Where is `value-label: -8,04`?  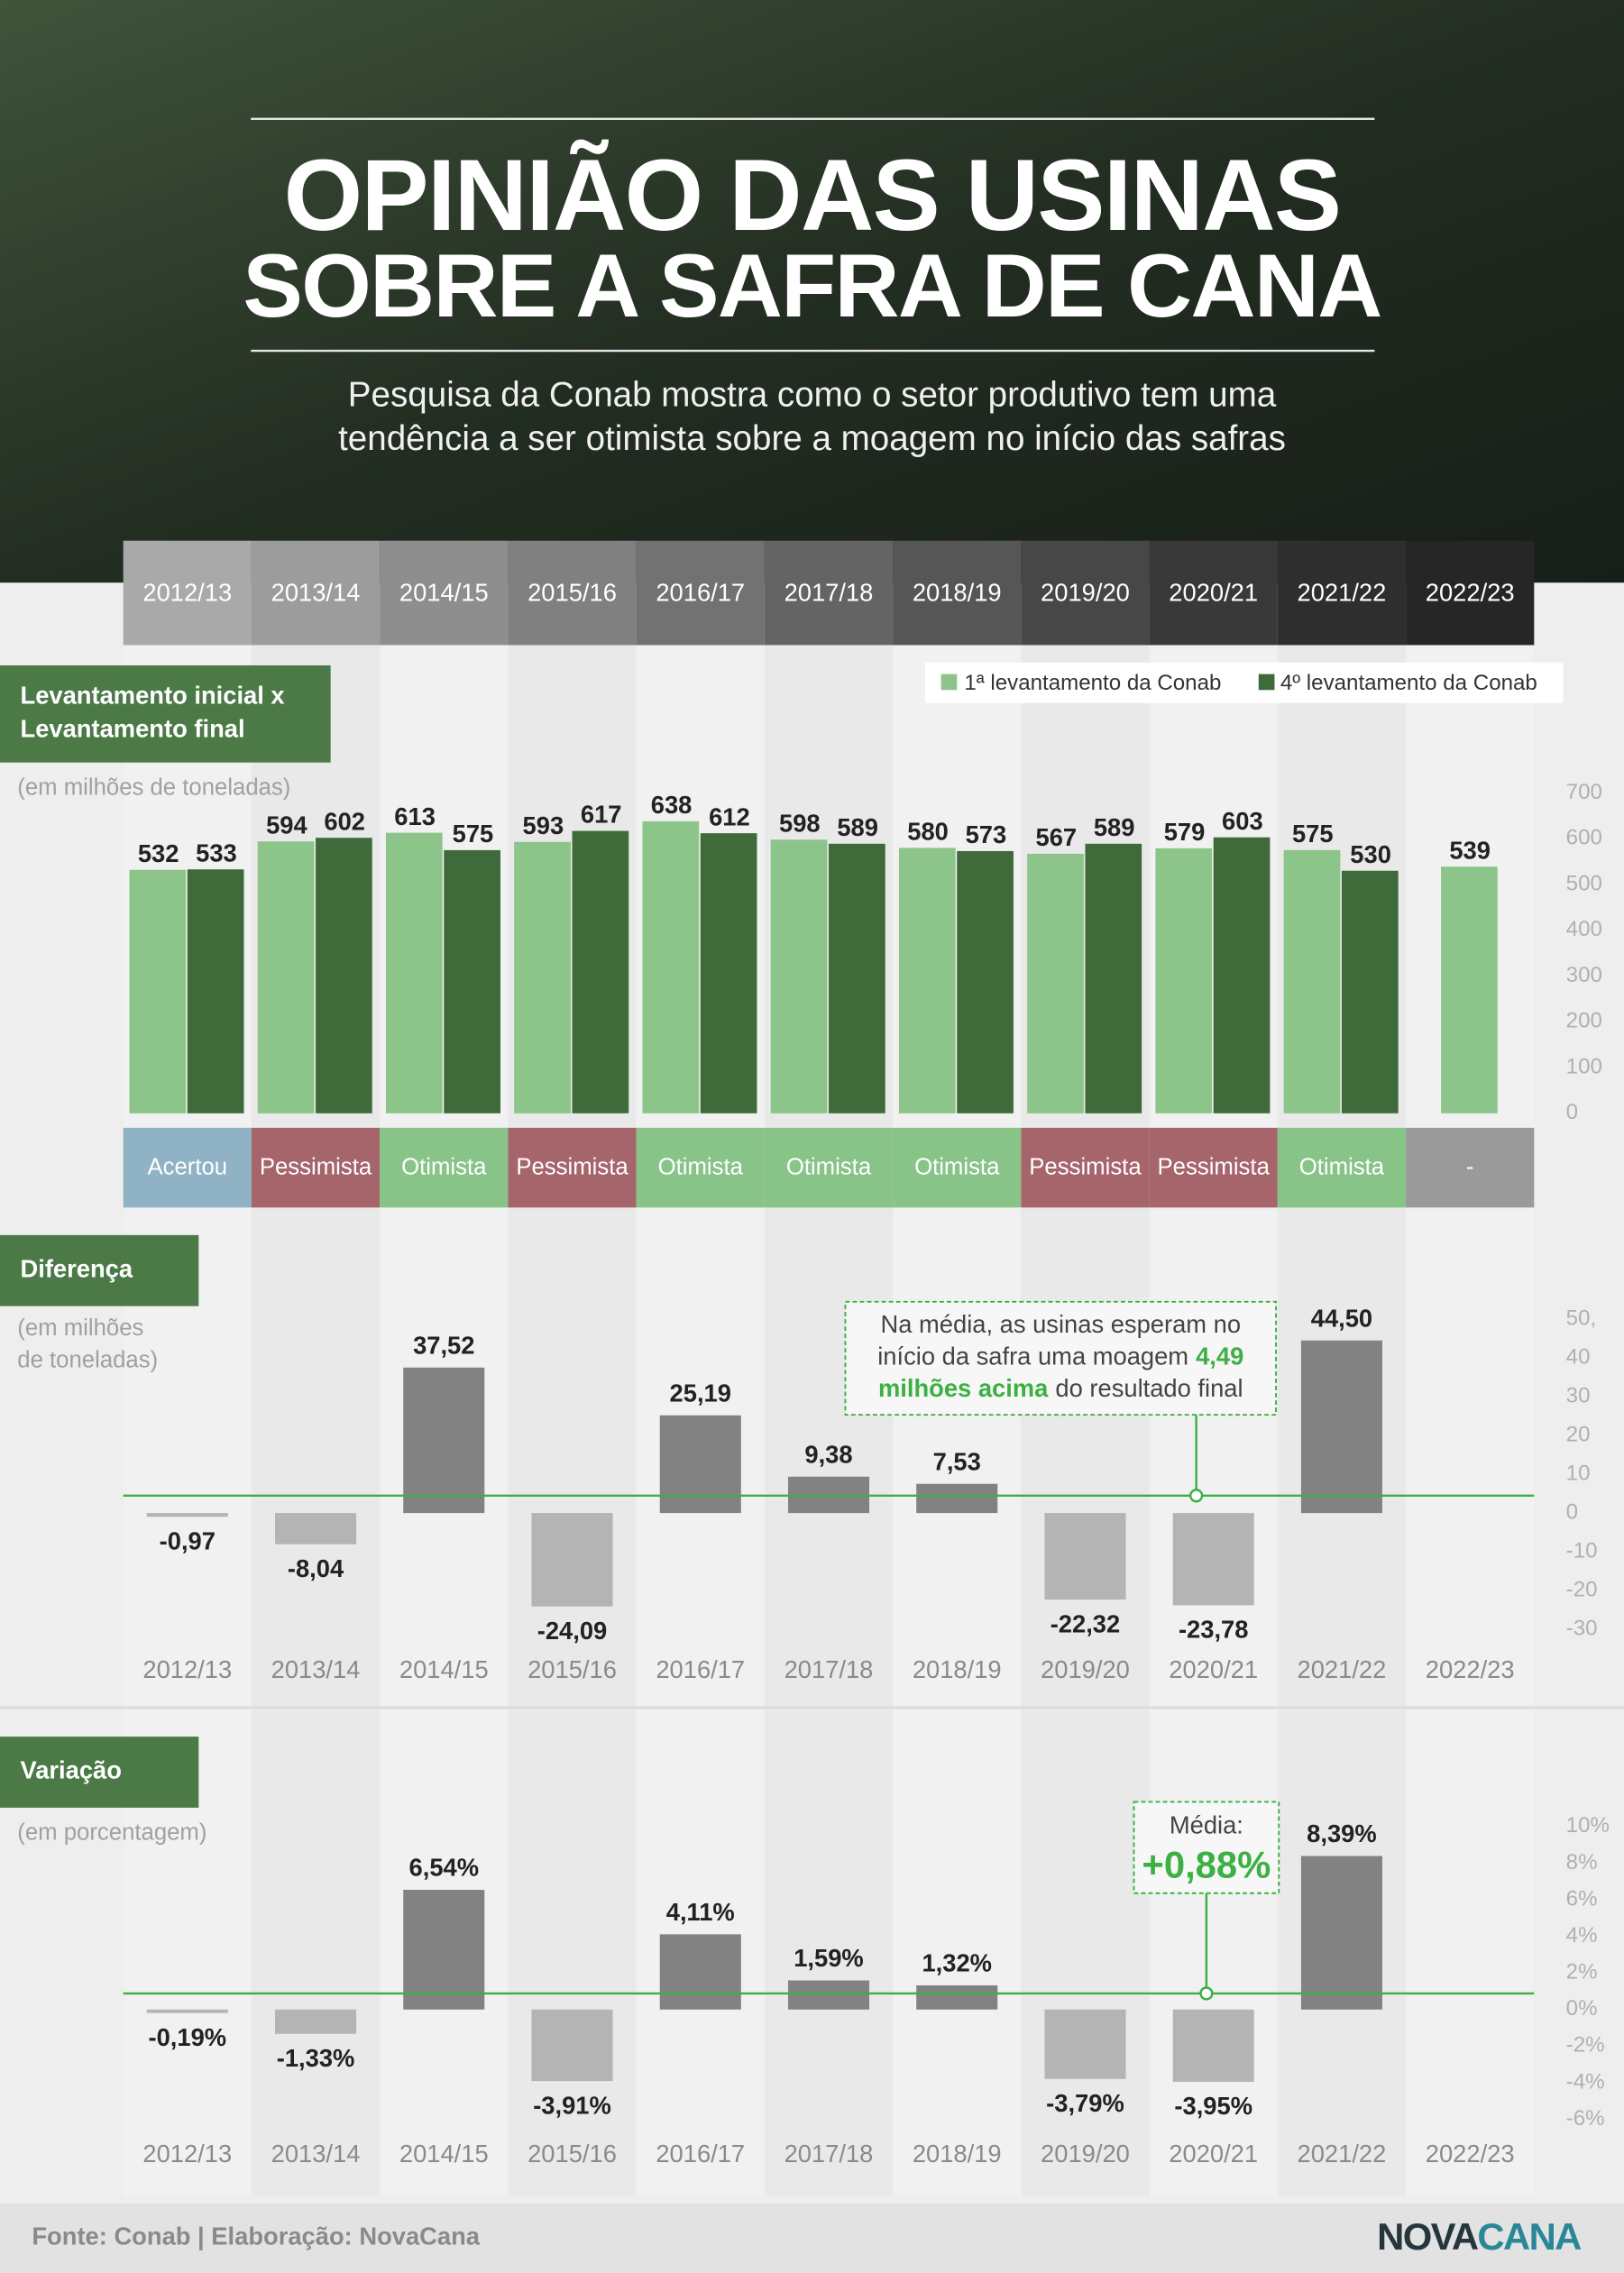 value-label: -8,04 is located at coordinates (316, 1568).